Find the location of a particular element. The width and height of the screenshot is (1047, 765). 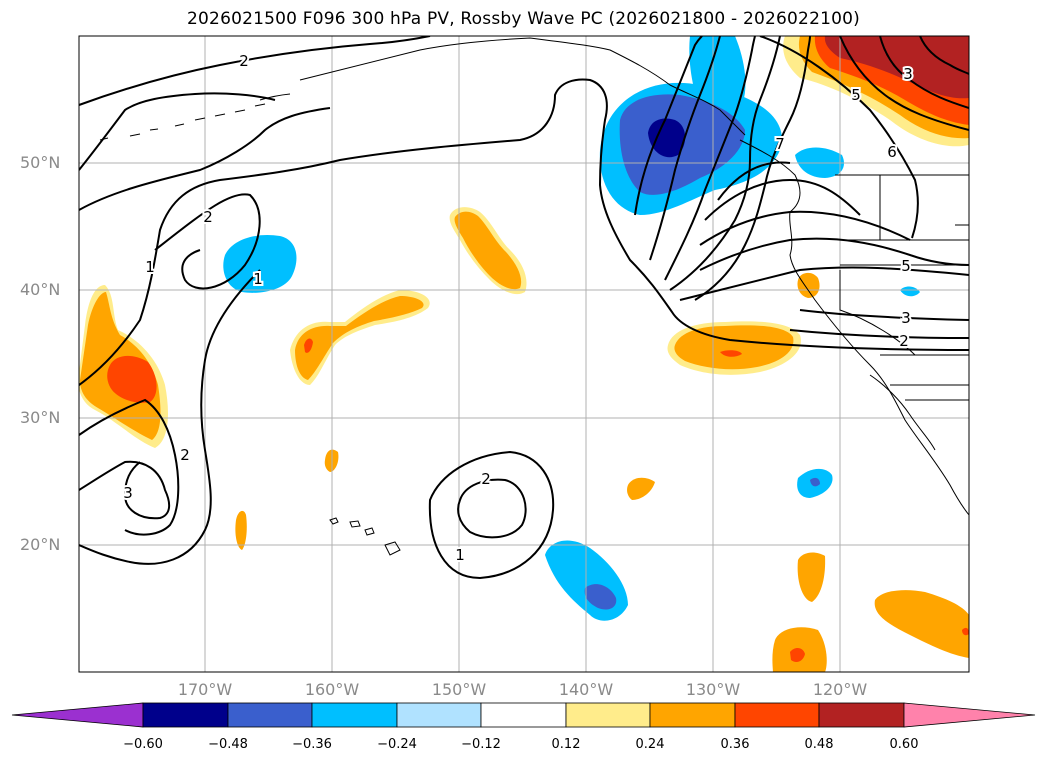

lat-label-40n: 40°N is located at coordinates (40, 289).